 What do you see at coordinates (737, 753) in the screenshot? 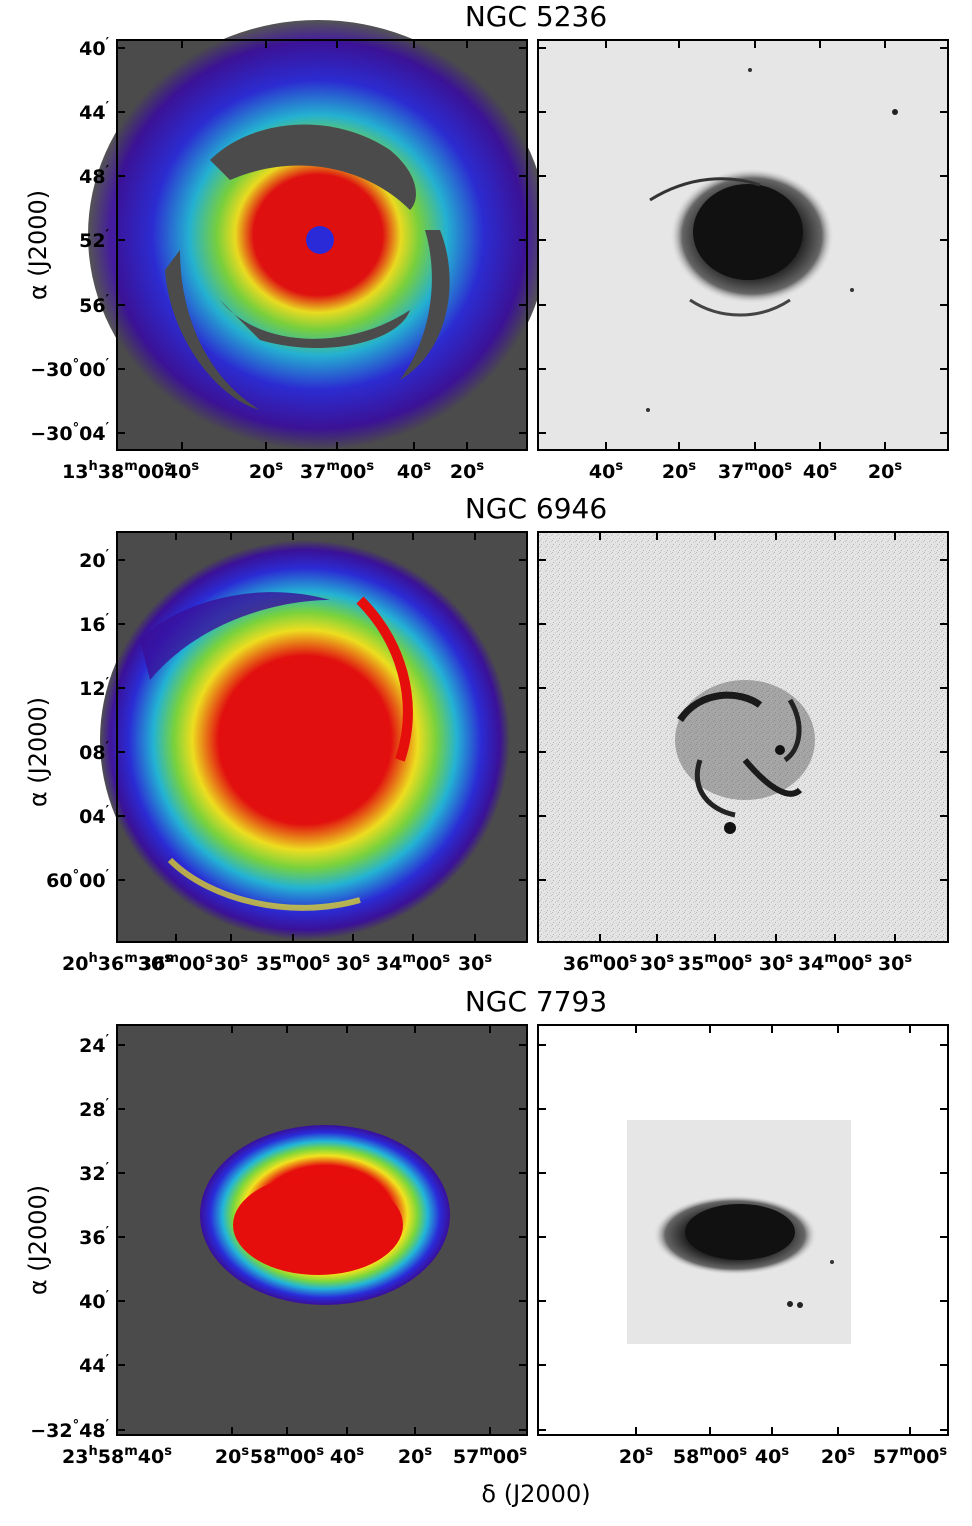
I see `ngc6946-x-ticks-right: 36m00s 30s 35m00s 30s 34m00s 30s` at bounding box center [737, 753].